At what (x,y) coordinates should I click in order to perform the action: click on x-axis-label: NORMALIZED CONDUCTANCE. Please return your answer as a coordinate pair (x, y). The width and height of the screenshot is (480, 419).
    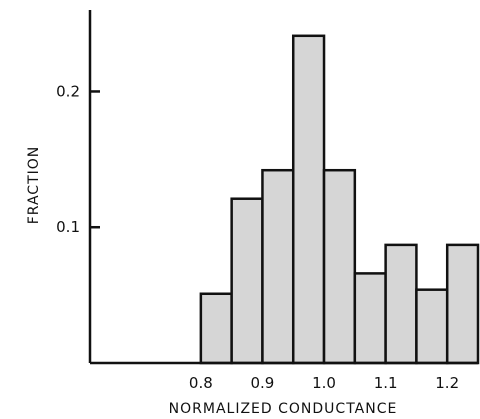
    Looking at the image, I should click on (283, 409).